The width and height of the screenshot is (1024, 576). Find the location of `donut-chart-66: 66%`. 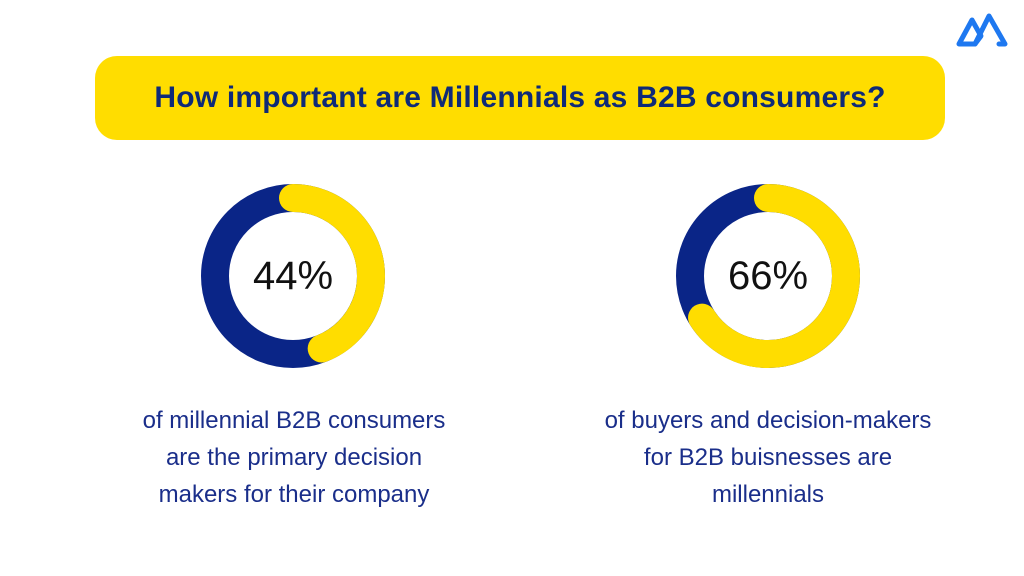

donut-chart-66: 66% is located at coordinates (768, 276).